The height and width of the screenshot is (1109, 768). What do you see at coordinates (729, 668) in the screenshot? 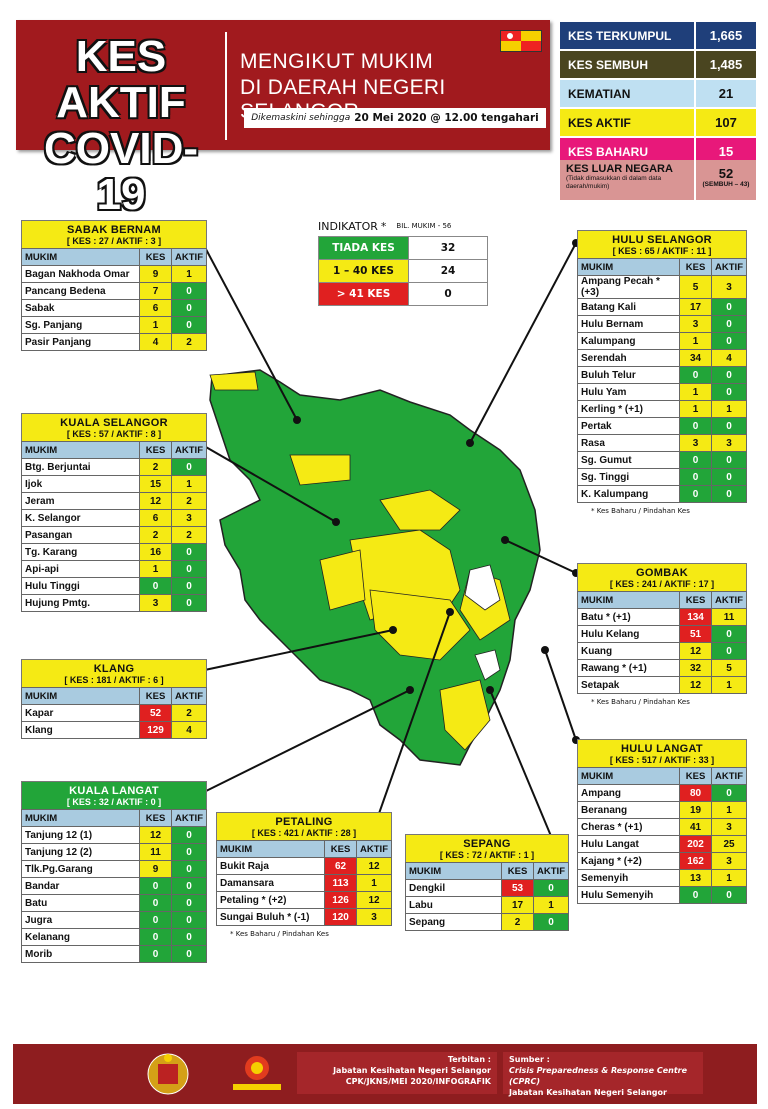
I see `mukim-aktif: 5` at bounding box center [729, 668].